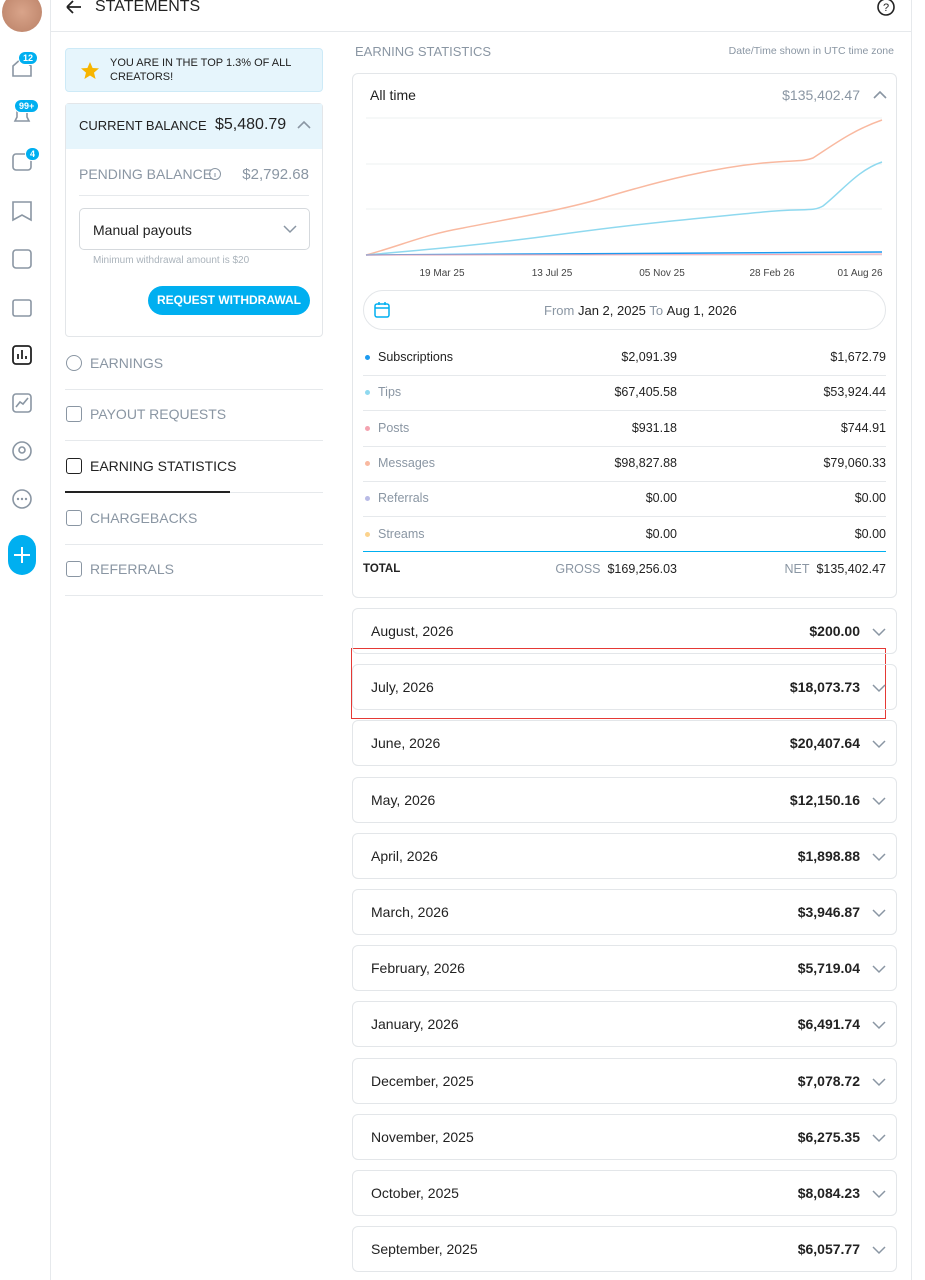 The width and height of the screenshot is (925, 1280). Describe the element at coordinates (412, 631) in the screenshot. I see `month-label: August, 2026` at that location.